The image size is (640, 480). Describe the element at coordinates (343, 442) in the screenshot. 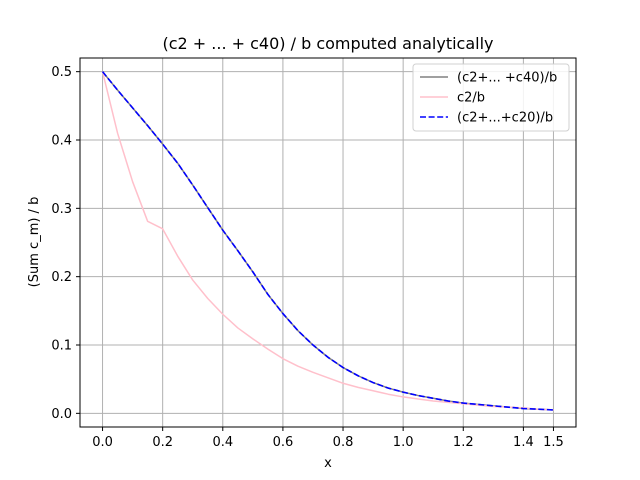

I see `x-tick-label: 0.8` at that location.